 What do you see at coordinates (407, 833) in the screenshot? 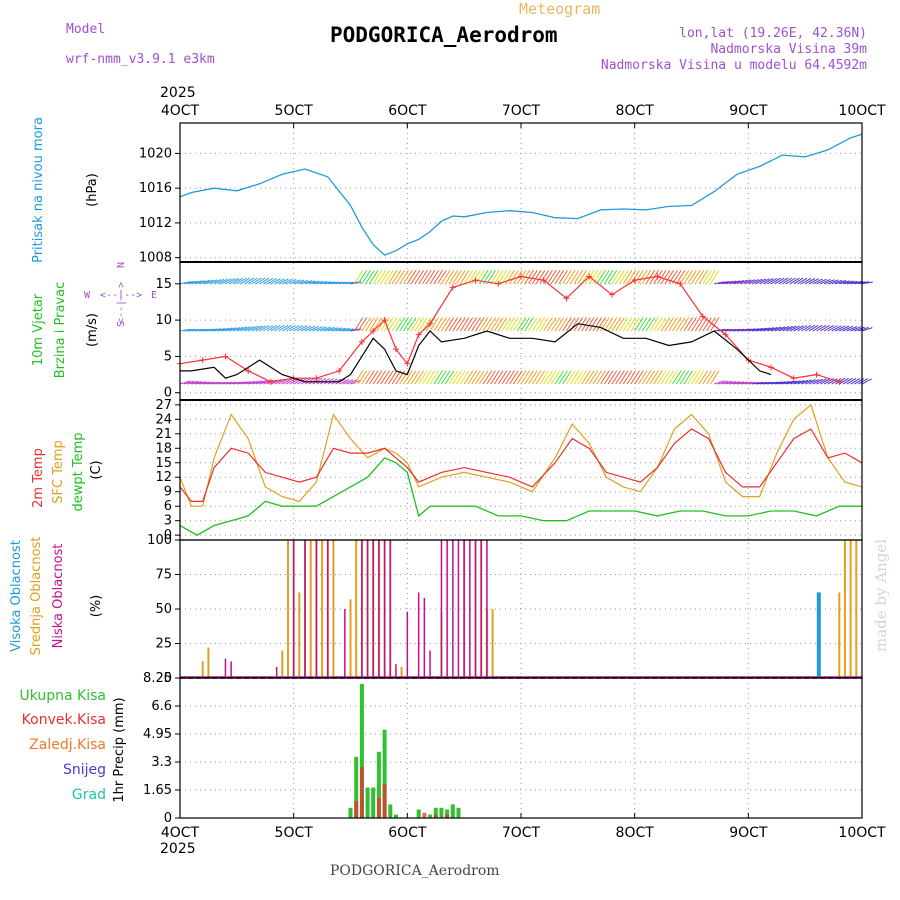
I see `bottom-date-label: 6OCT` at bounding box center [407, 833].